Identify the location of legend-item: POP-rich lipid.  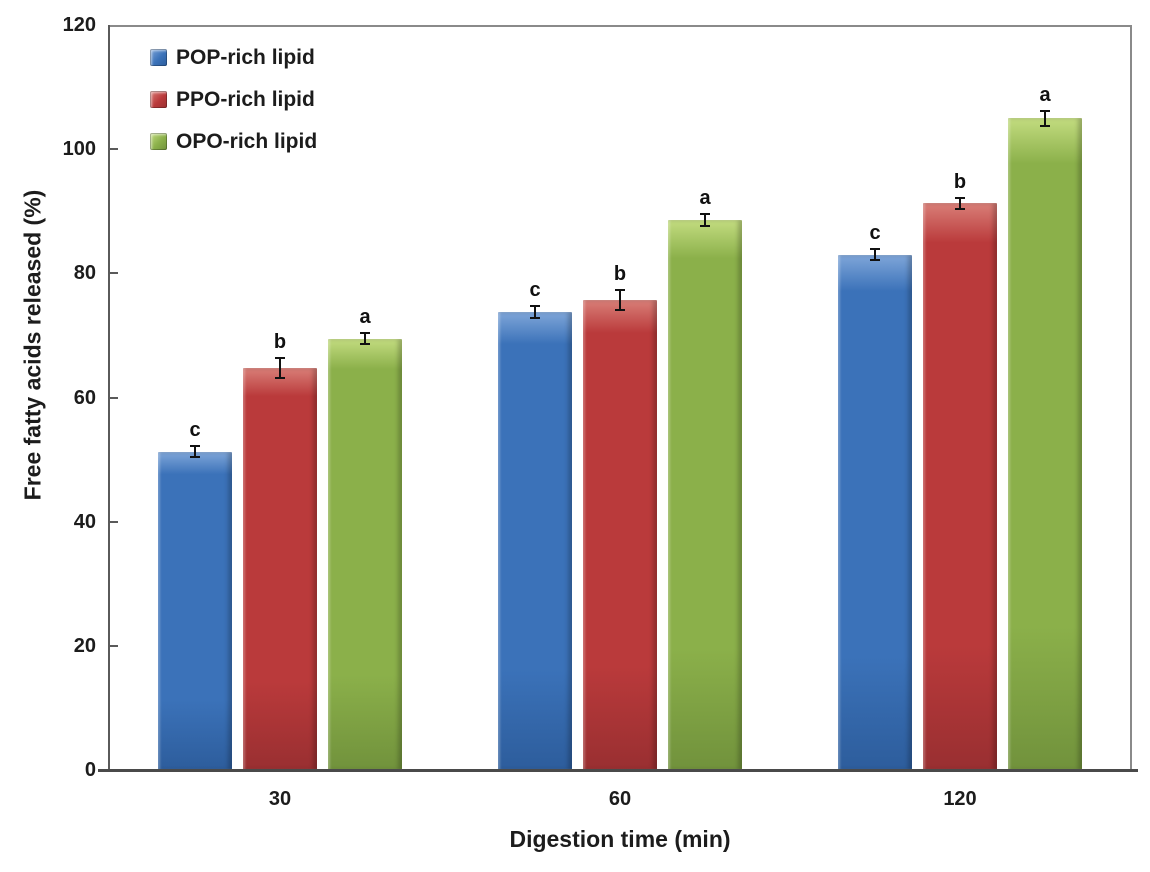
(233, 57).